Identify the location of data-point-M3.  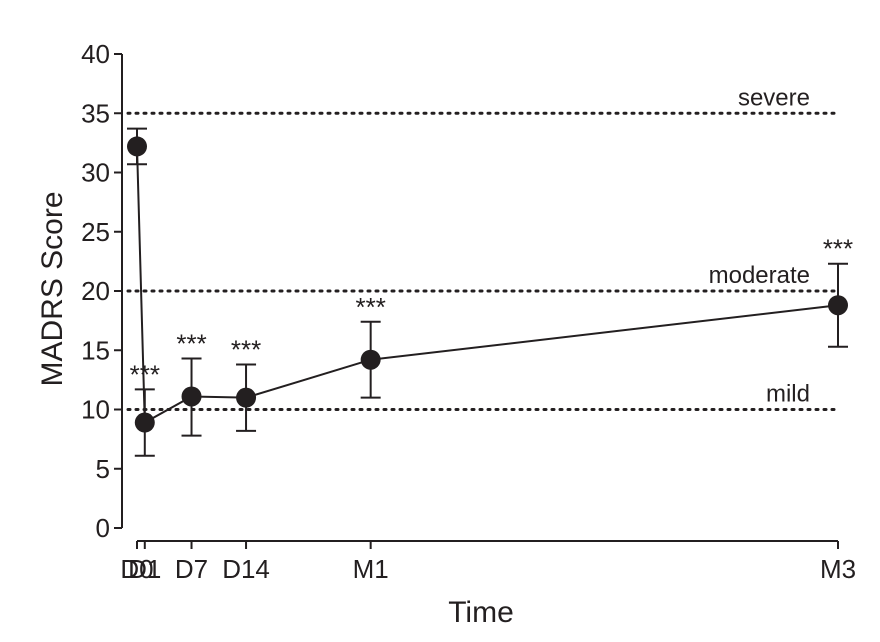
(838, 305).